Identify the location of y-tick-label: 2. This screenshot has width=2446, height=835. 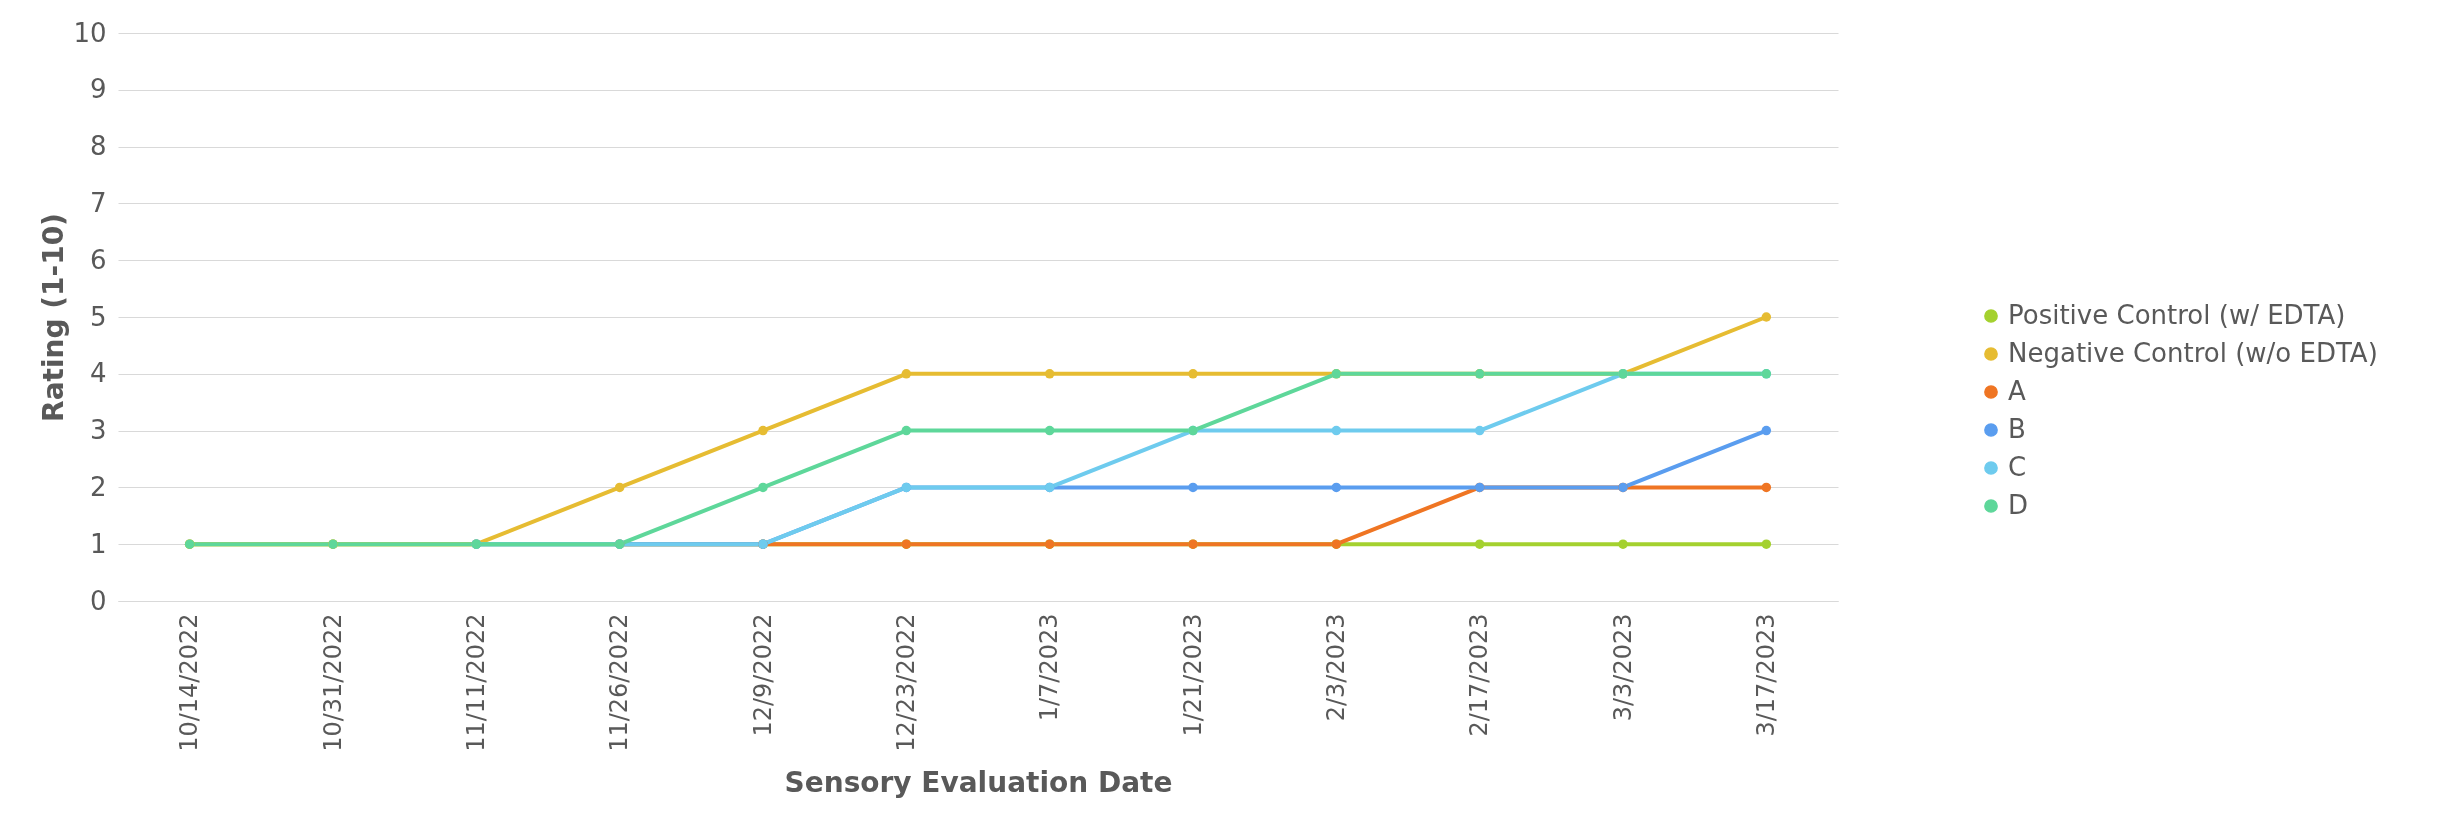
(98, 486).